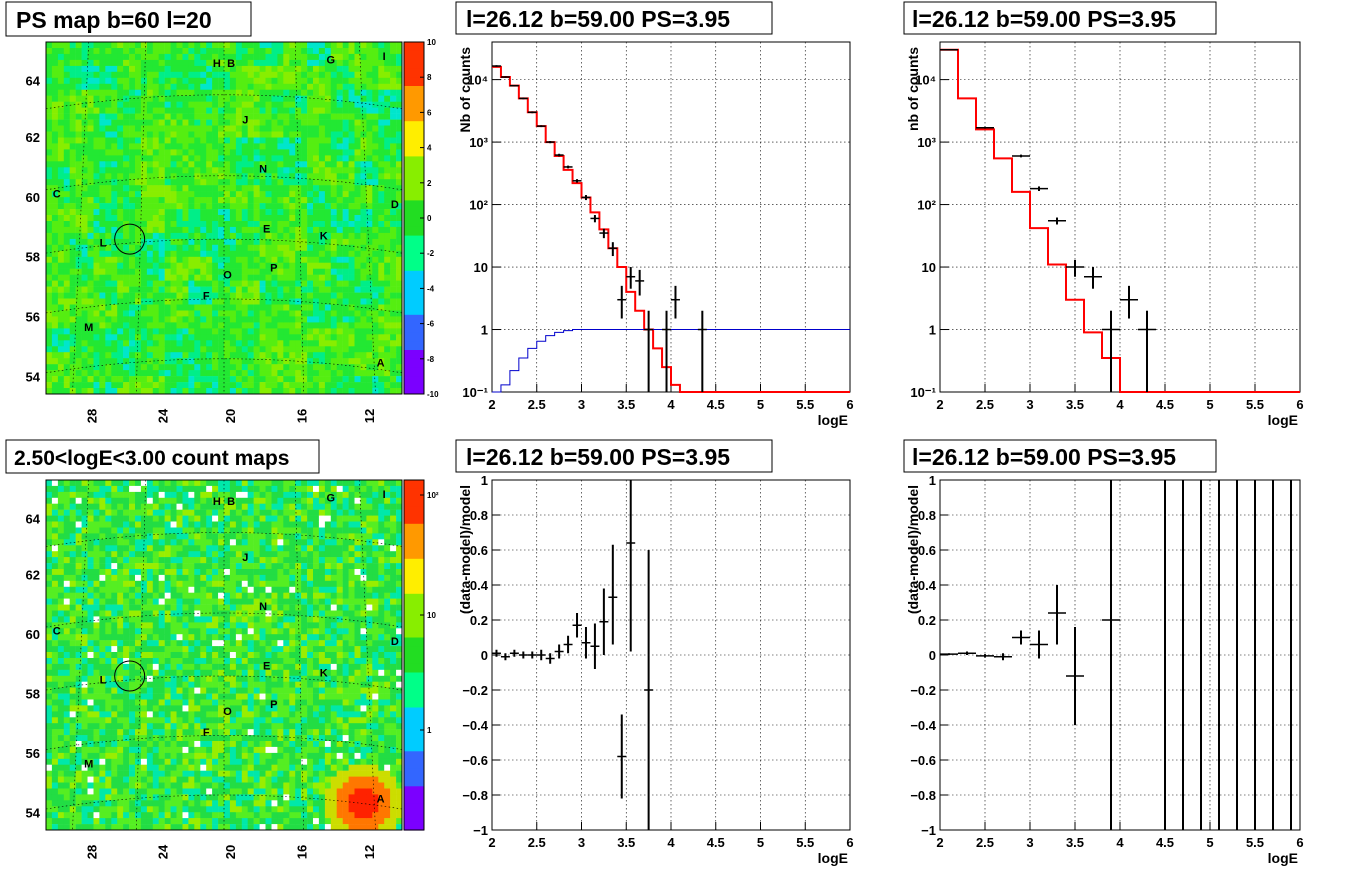 Image resolution: width=1348 pixels, height=875 pixels. What do you see at coordinates (429, 112) in the screenshot?
I see `color-scale-label: 6` at bounding box center [429, 112].